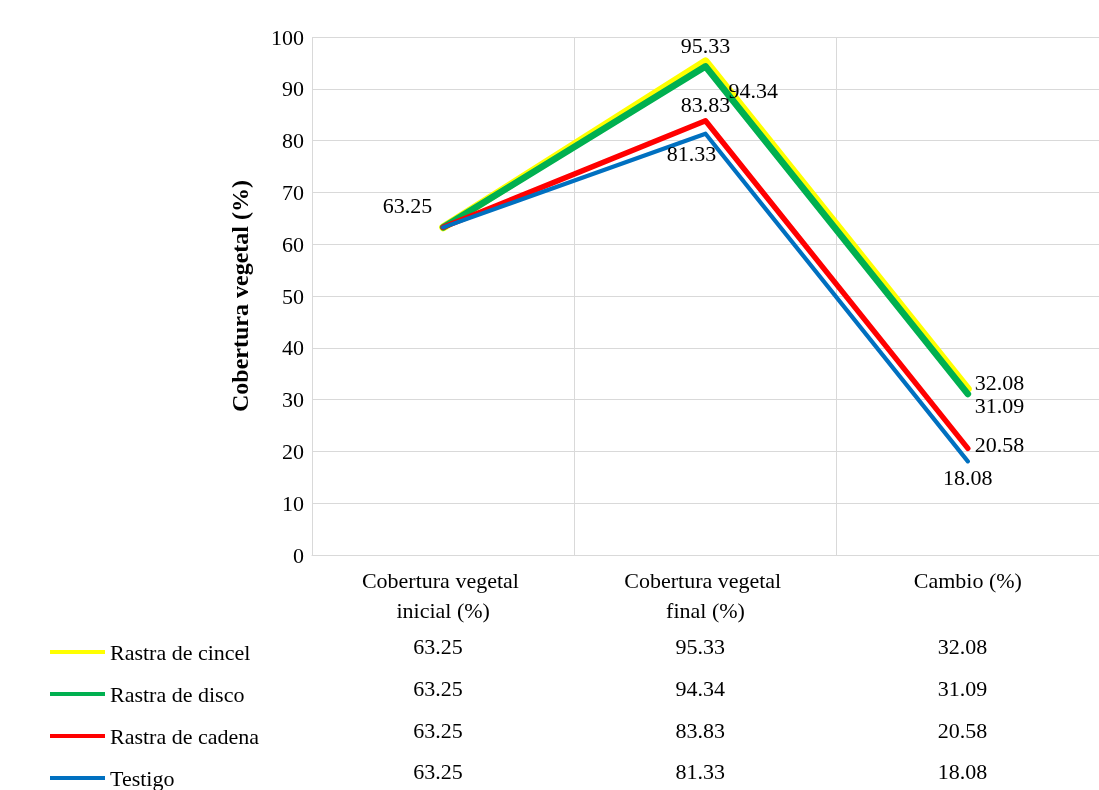 This screenshot has width=1099, height=790. What do you see at coordinates (293, 400) in the screenshot?
I see `y-tick-label: 30` at bounding box center [293, 400].